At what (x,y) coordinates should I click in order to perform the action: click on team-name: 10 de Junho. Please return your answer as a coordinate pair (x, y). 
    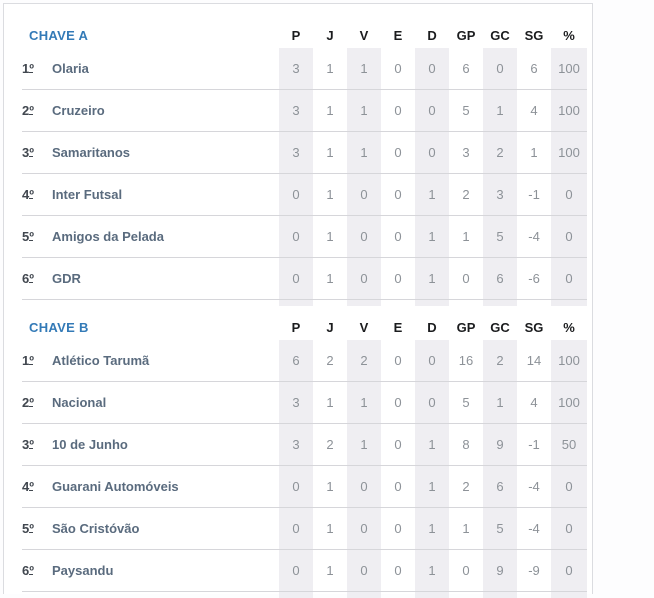
    Looking at the image, I should click on (165, 445).